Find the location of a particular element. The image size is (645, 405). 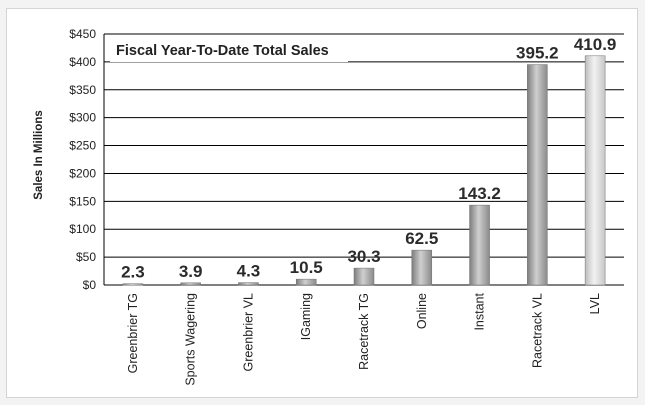

data-label: 62.5 is located at coordinates (421, 238).